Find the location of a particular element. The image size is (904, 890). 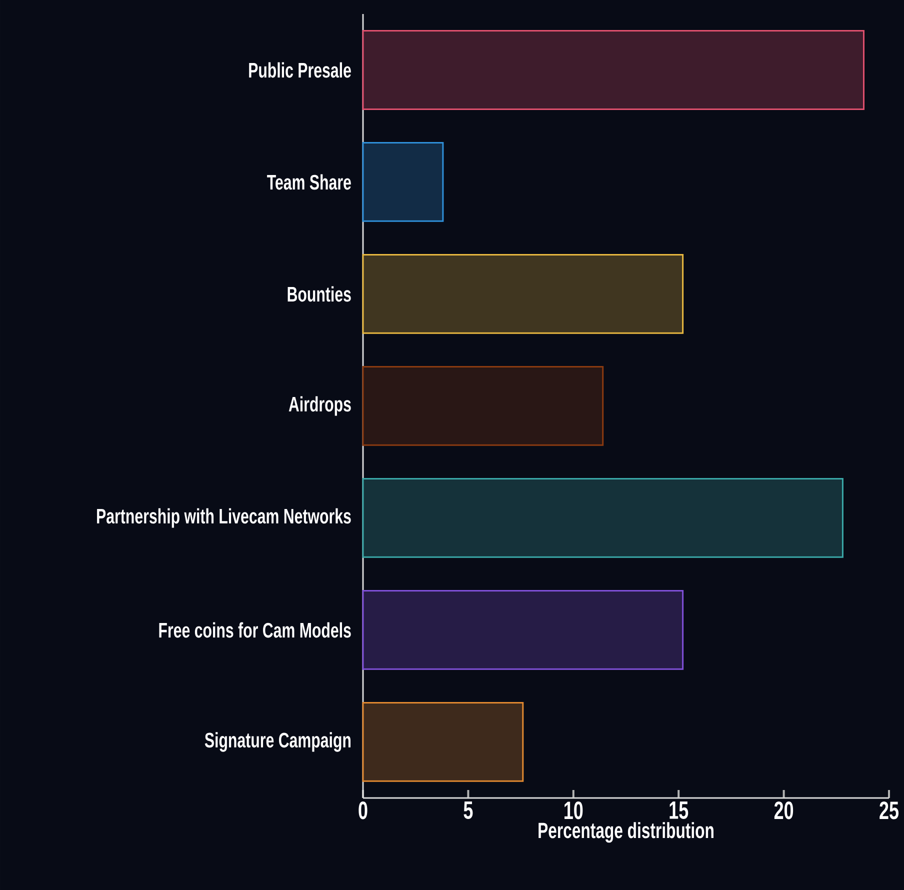

y-tick-label: Partnership with Livecam Networks is located at coordinates (224, 518).